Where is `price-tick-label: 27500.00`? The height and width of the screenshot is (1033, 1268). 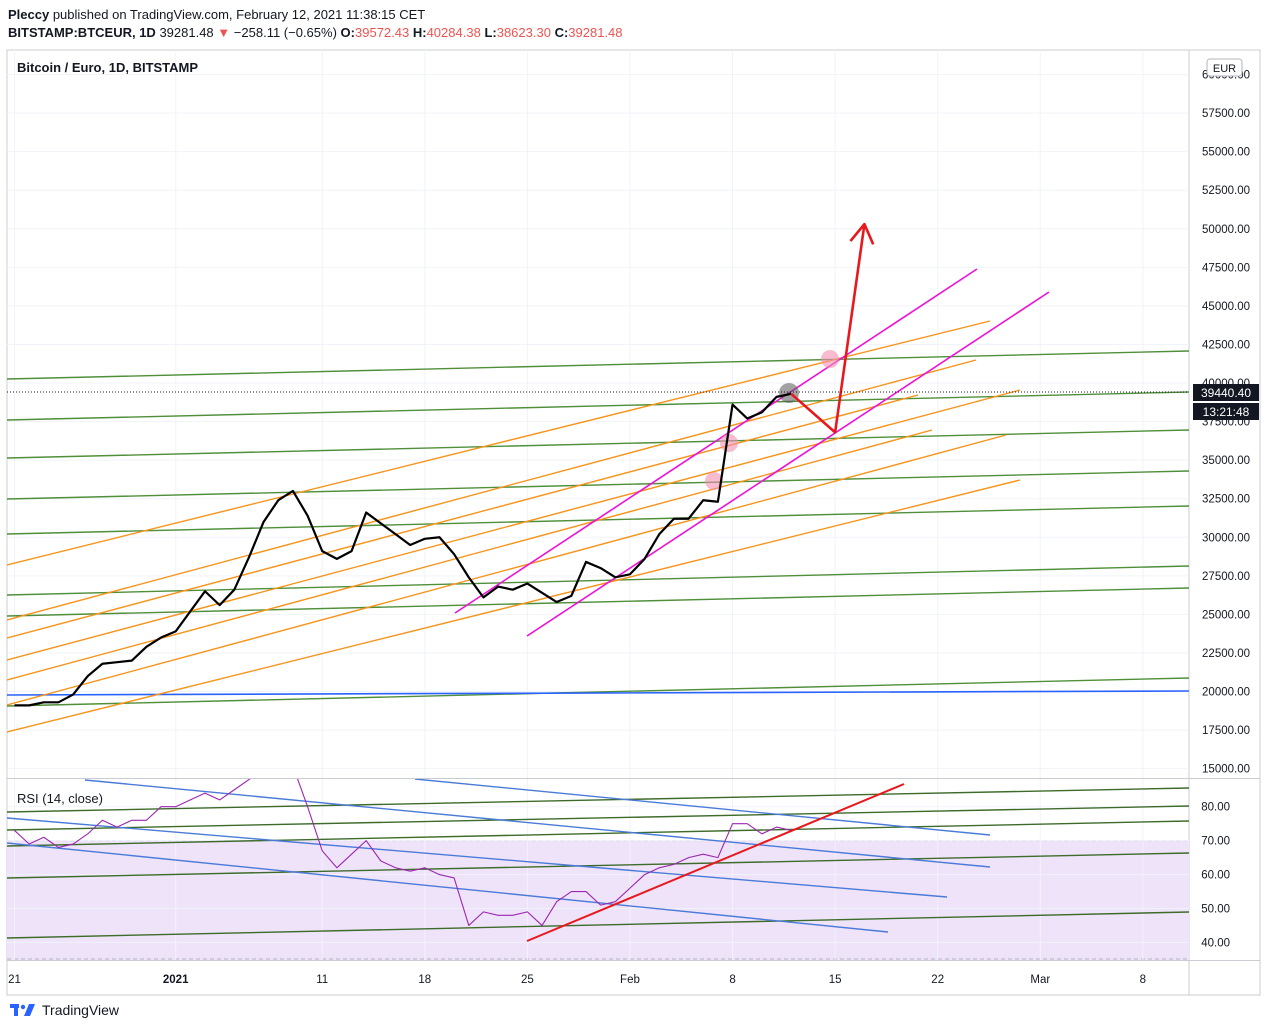 price-tick-label: 27500.00 is located at coordinates (1226, 577).